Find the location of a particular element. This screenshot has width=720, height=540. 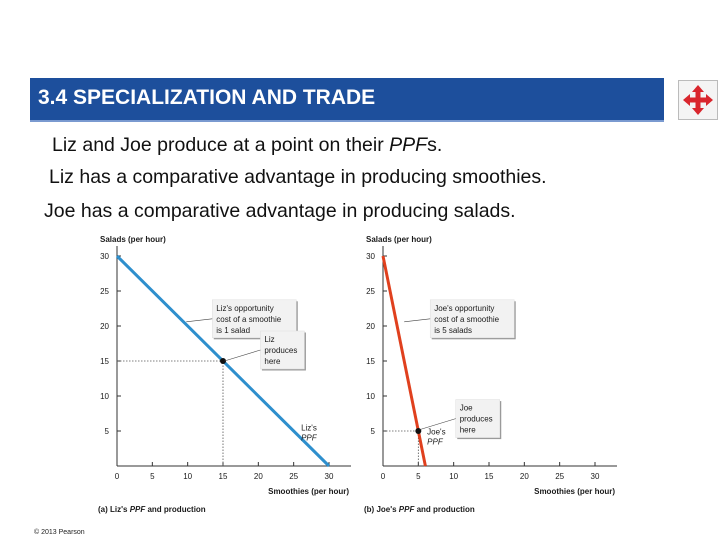

slide-title-bar: 3.4 SPECIALIZATION AND TRADE is located at coordinates (347, 100).